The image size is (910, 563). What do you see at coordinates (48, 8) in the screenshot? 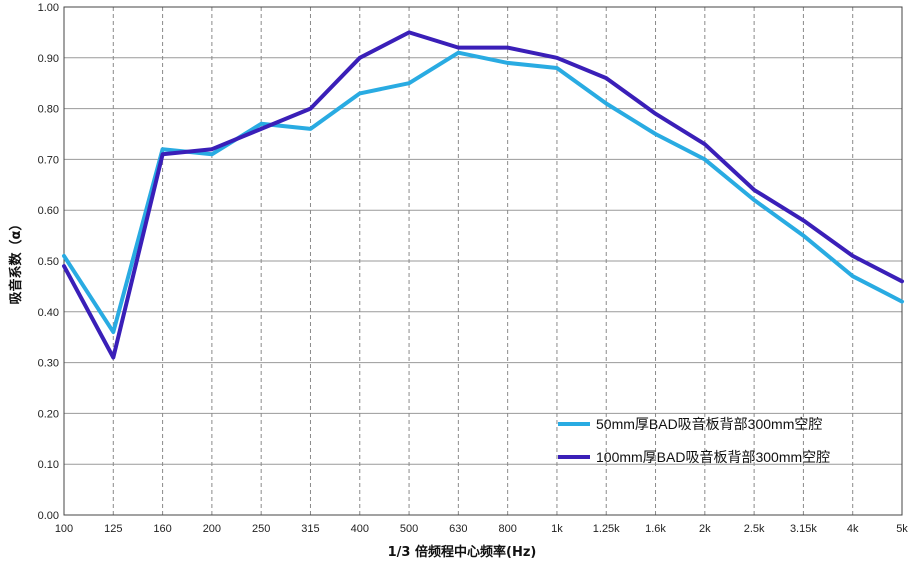
I see `y-tick-label: 1.00` at bounding box center [48, 8].